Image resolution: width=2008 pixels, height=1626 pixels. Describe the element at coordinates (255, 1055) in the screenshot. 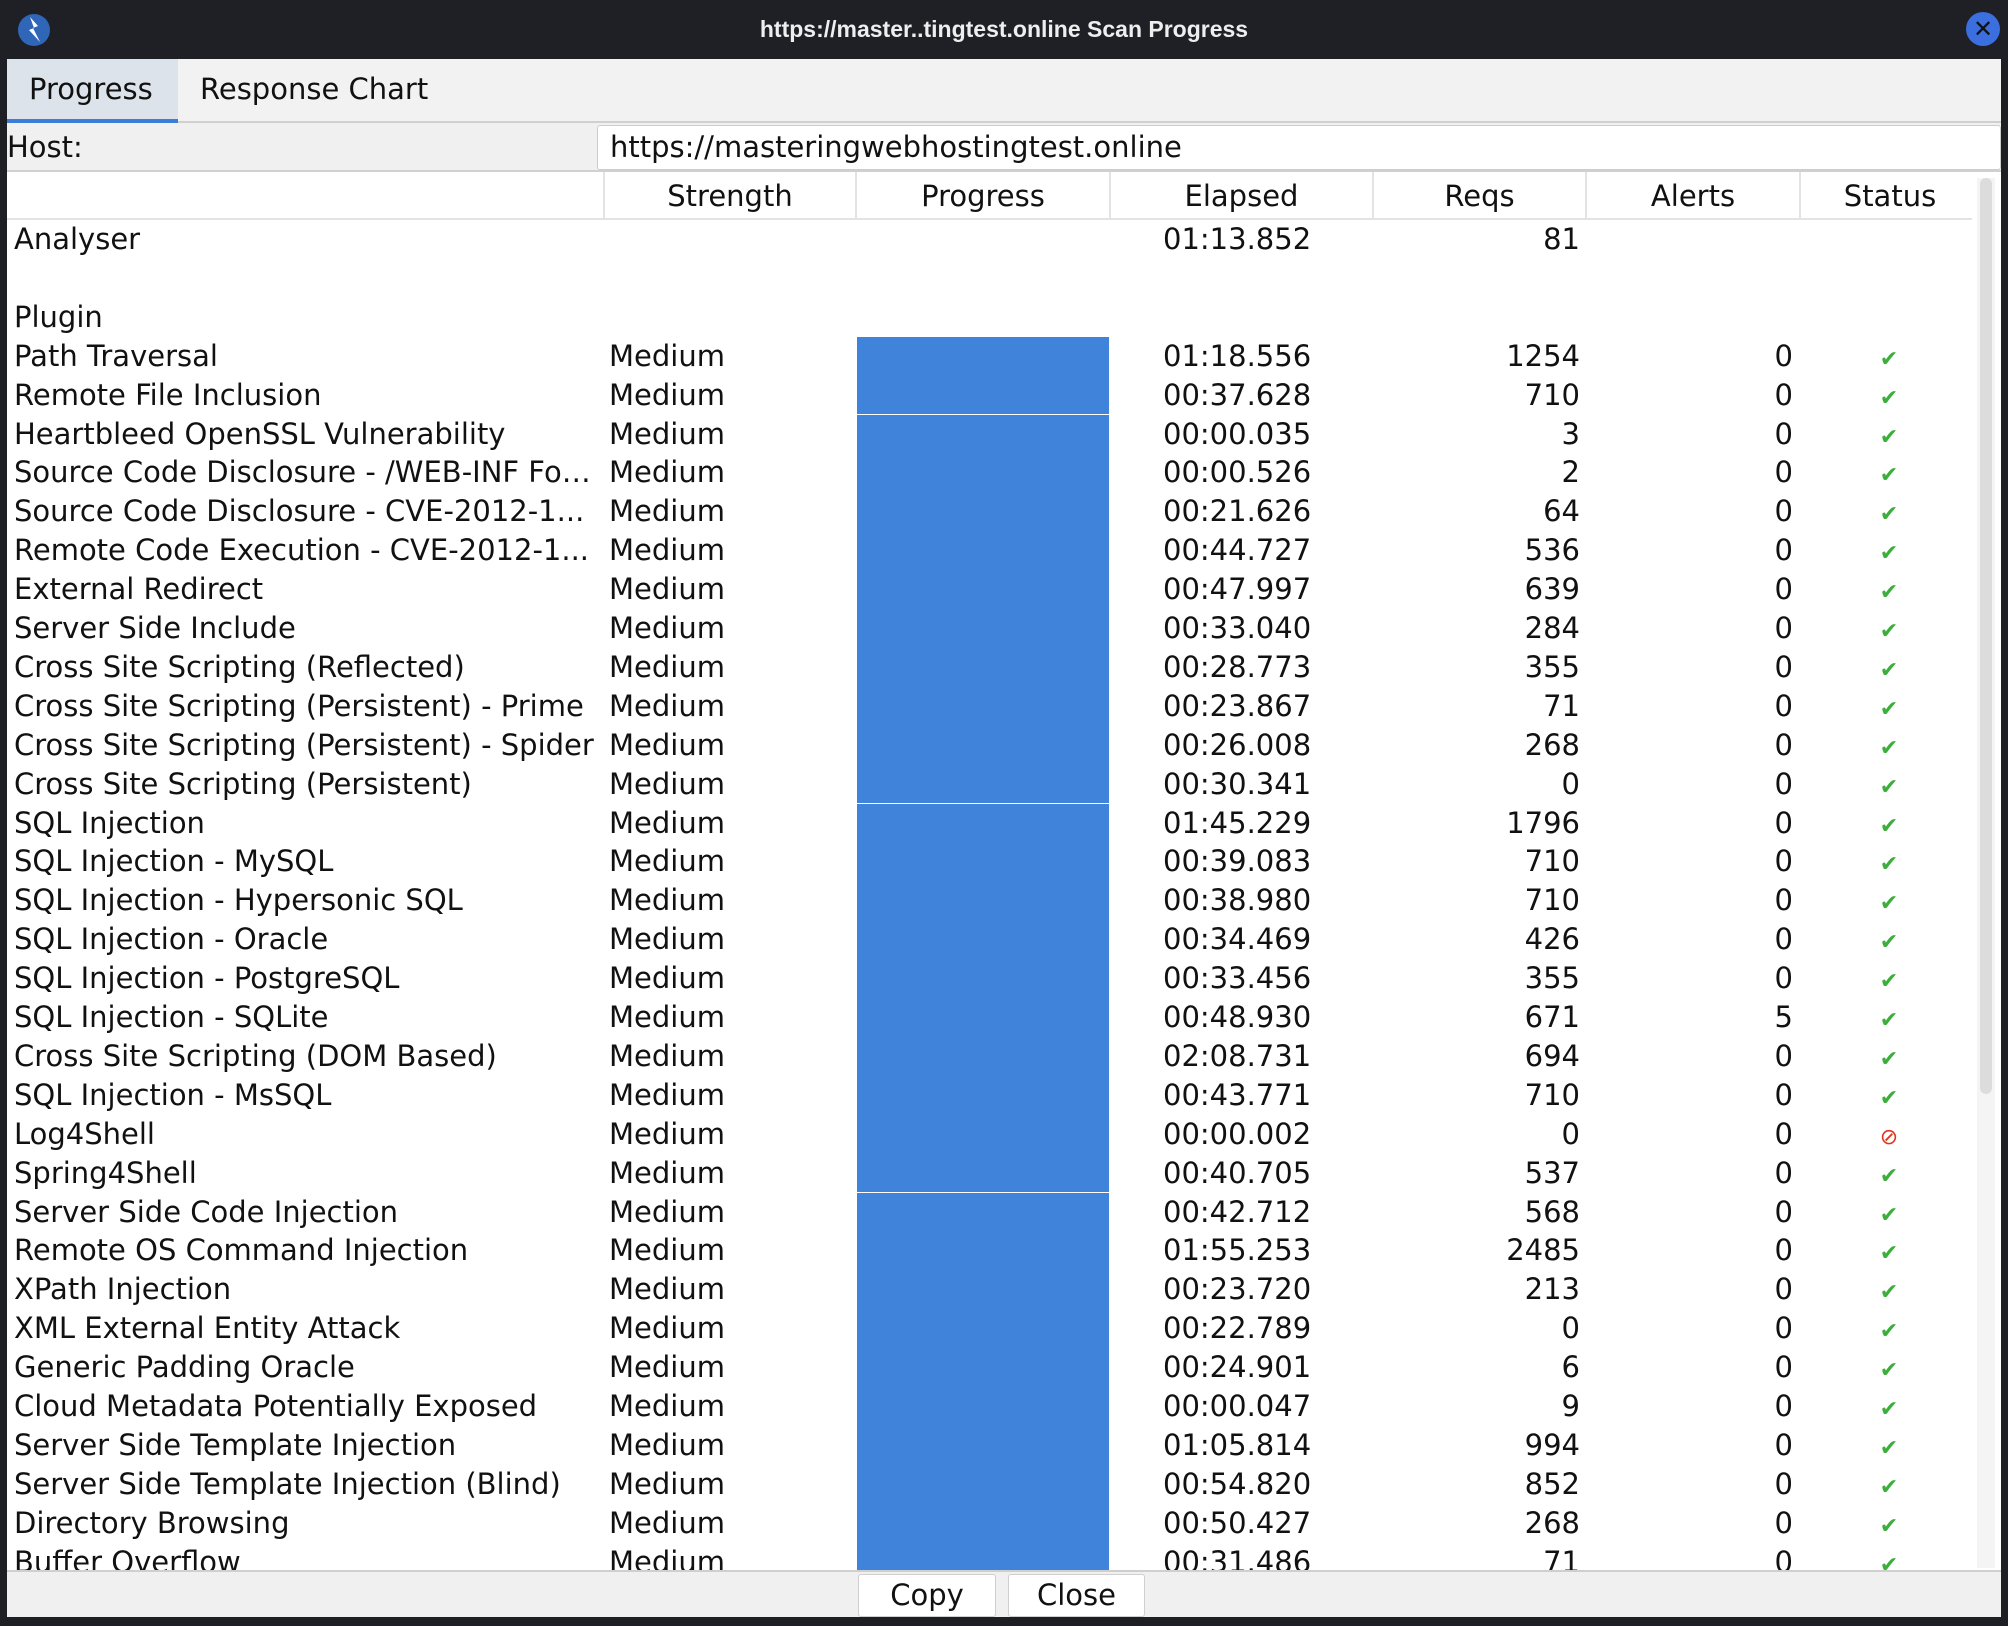

I see `plugin-name: Cross Site Scripting (DOM Based)` at that location.